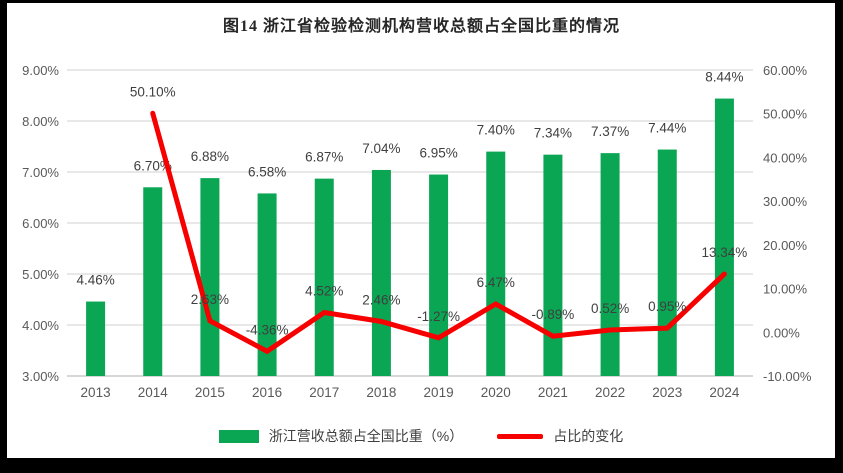 The image size is (843, 473). I want to click on line-label-2018: 2.46%, so click(381, 300).